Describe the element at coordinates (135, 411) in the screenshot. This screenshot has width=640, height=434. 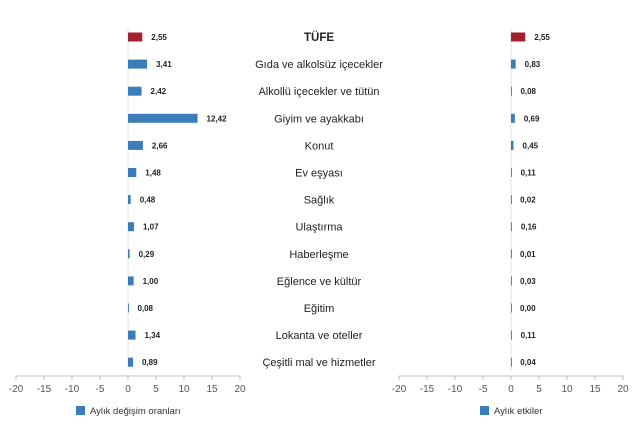
I see `legend-label: Aylık değişim oranları` at that location.